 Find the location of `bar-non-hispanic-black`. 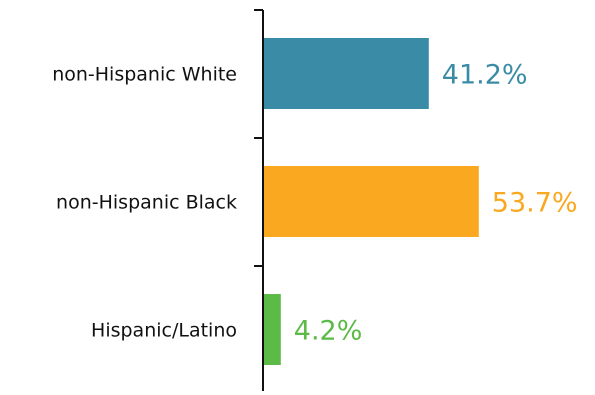

bar-non-hispanic-black is located at coordinates (371, 201).